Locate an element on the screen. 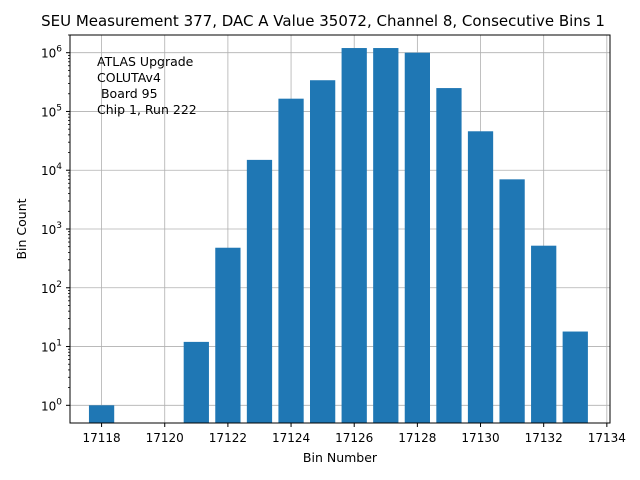 The height and width of the screenshot is (480, 640). x-tick-label: 17130 is located at coordinates (480, 438).